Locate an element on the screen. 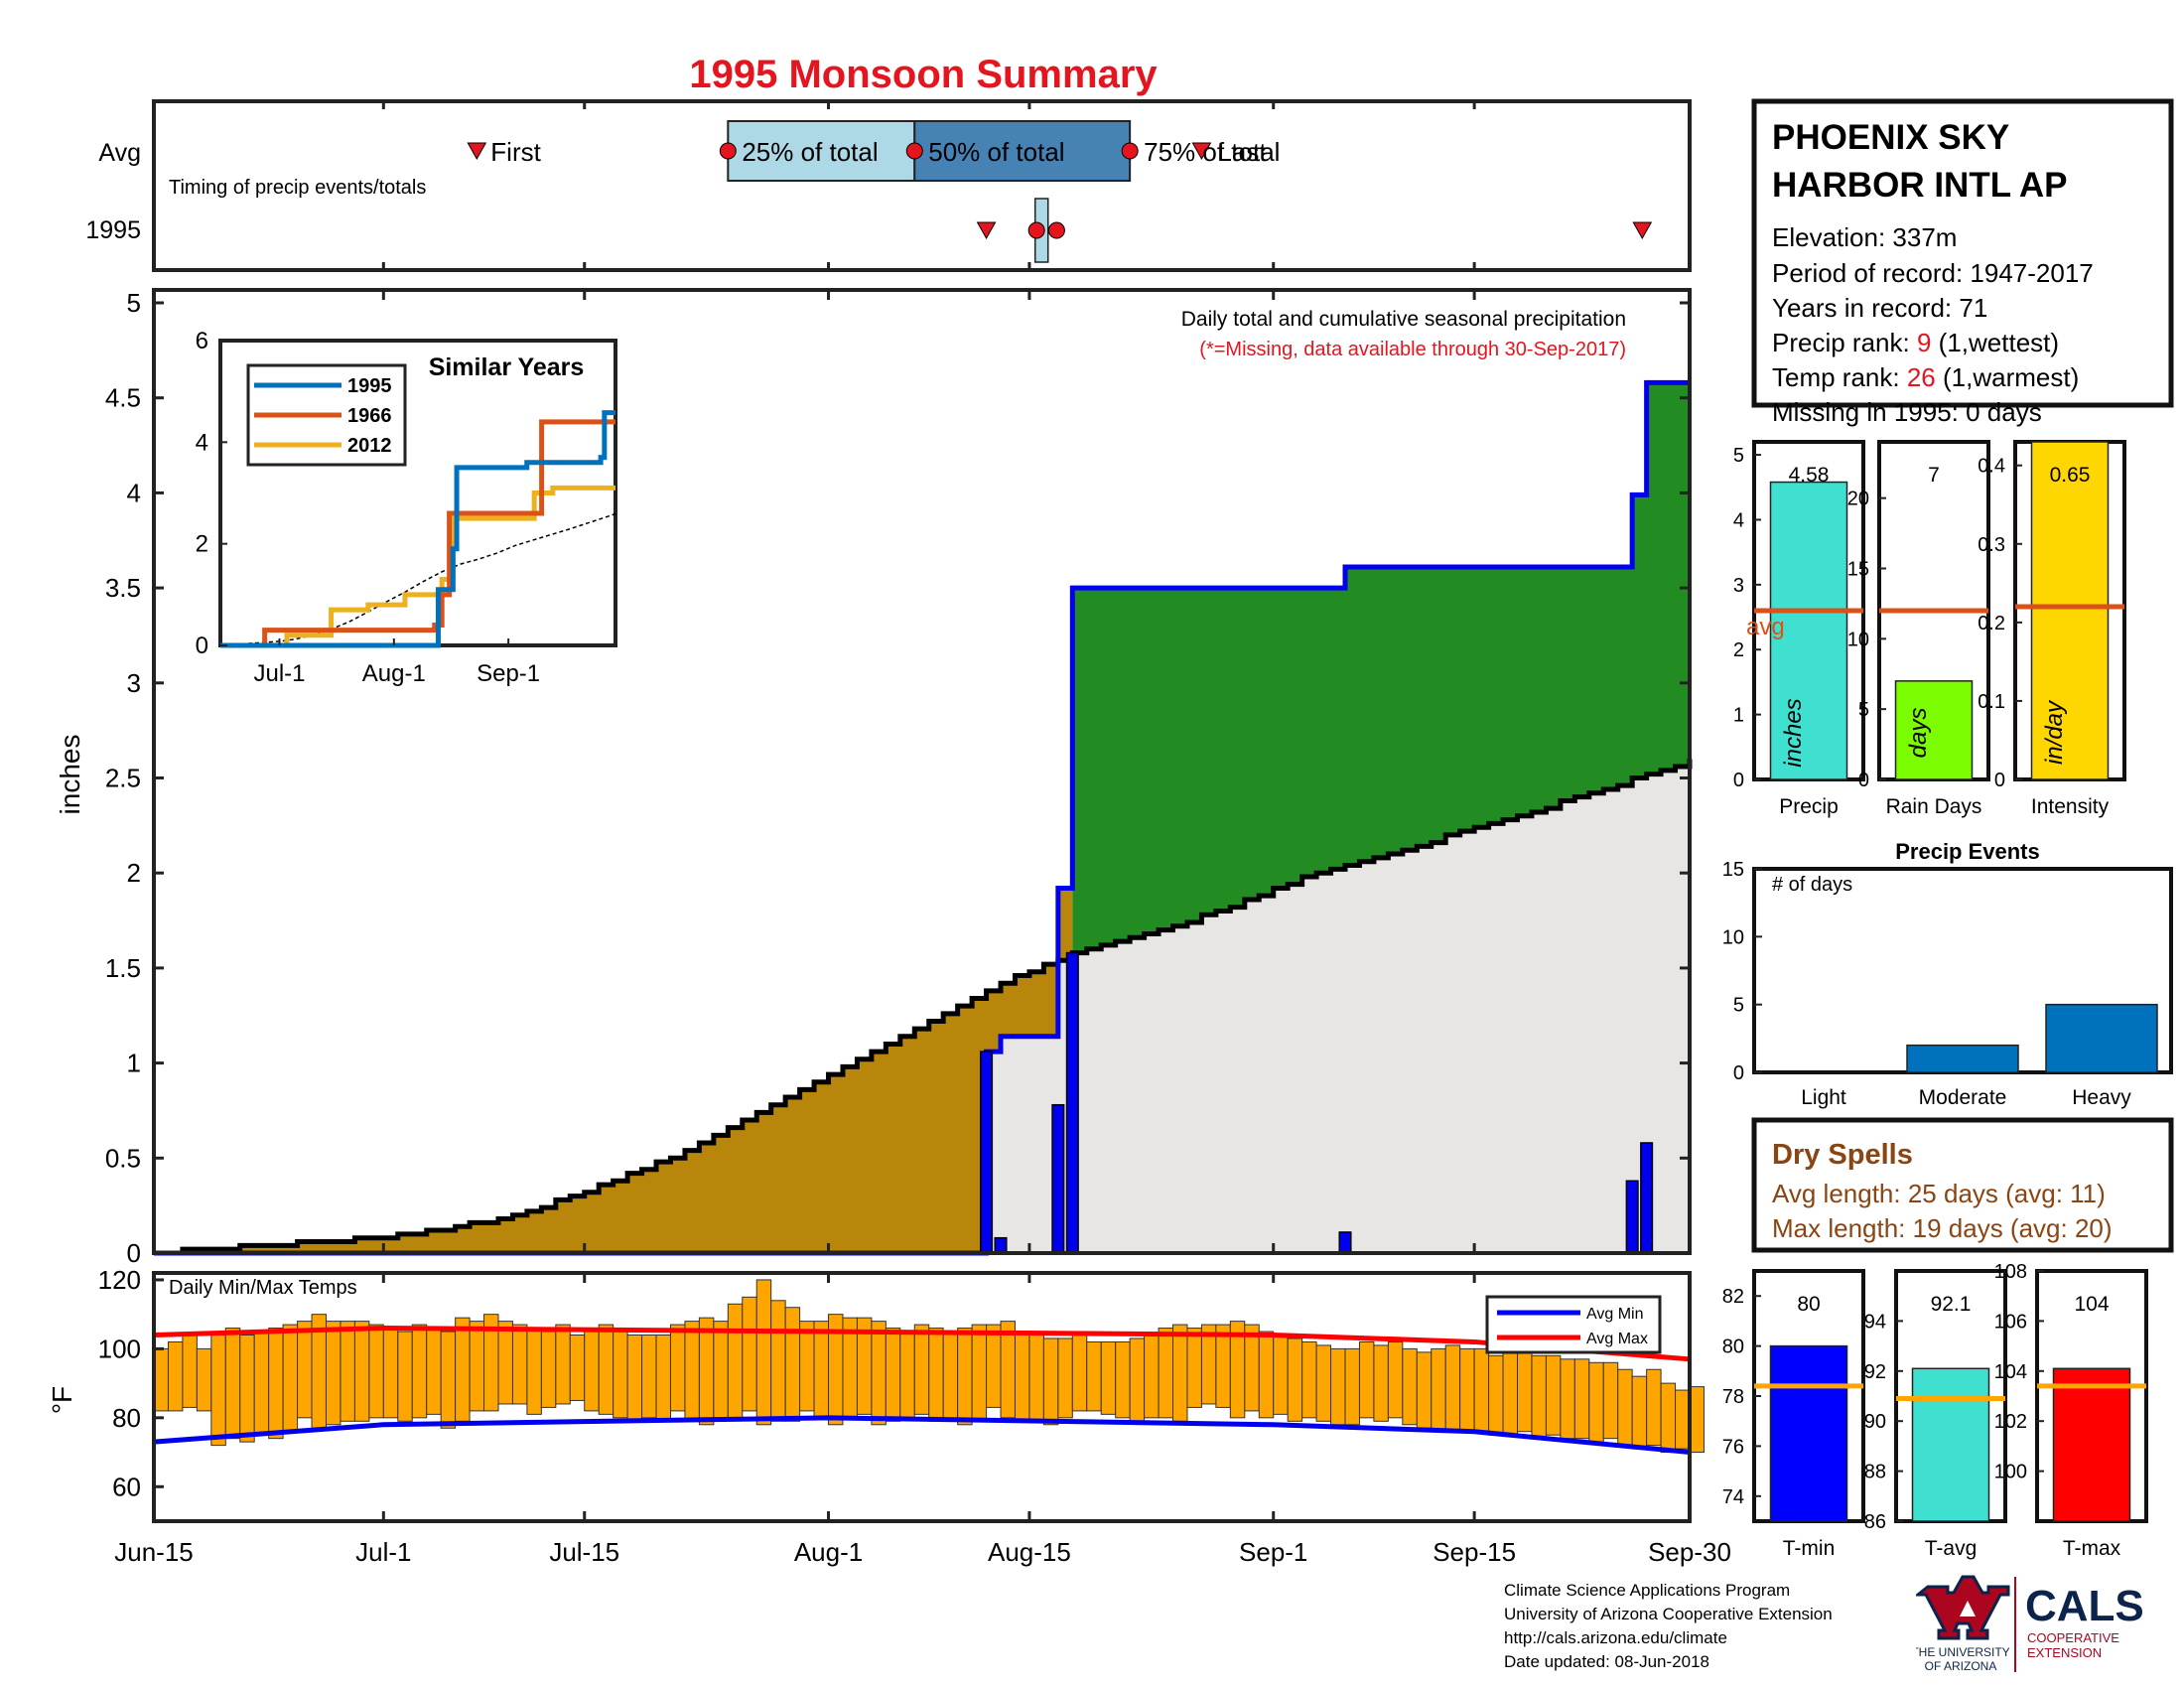 This screenshot has width=2184, height=1688. precip-y-tick-label: 5 is located at coordinates (134, 303).